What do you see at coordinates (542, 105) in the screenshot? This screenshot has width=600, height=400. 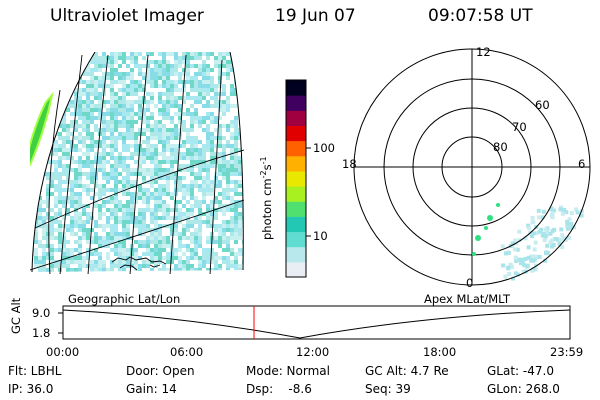 I see `lat-label-60: 60` at bounding box center [542, 105].